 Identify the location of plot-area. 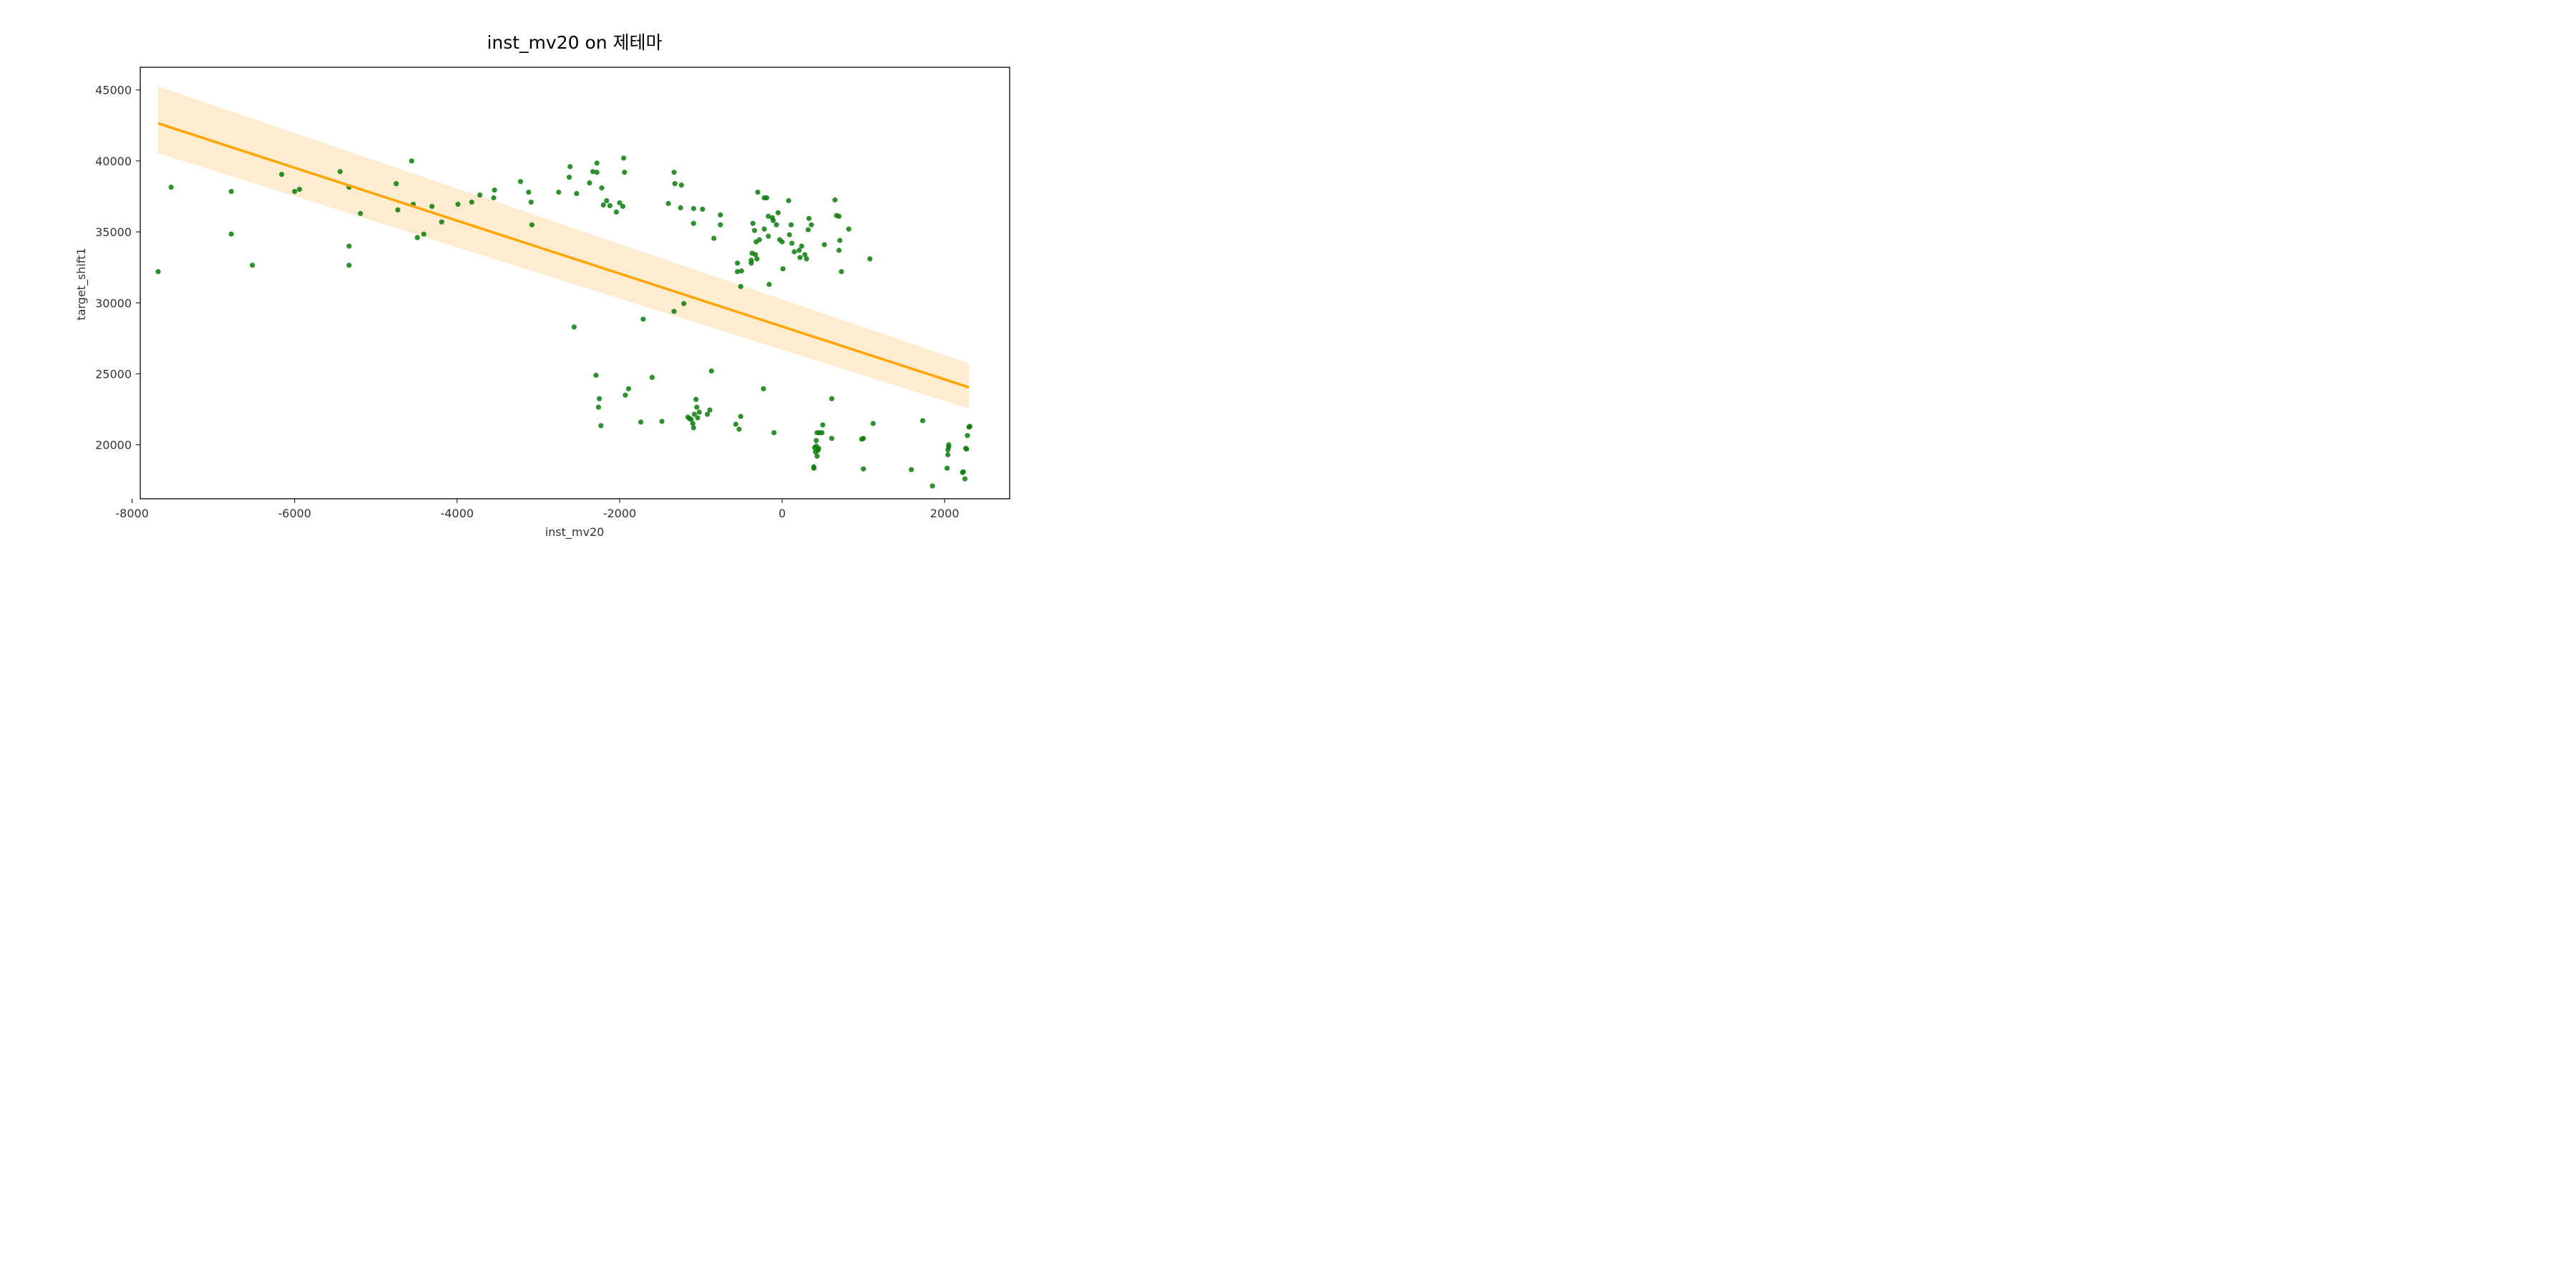
(575, 283).